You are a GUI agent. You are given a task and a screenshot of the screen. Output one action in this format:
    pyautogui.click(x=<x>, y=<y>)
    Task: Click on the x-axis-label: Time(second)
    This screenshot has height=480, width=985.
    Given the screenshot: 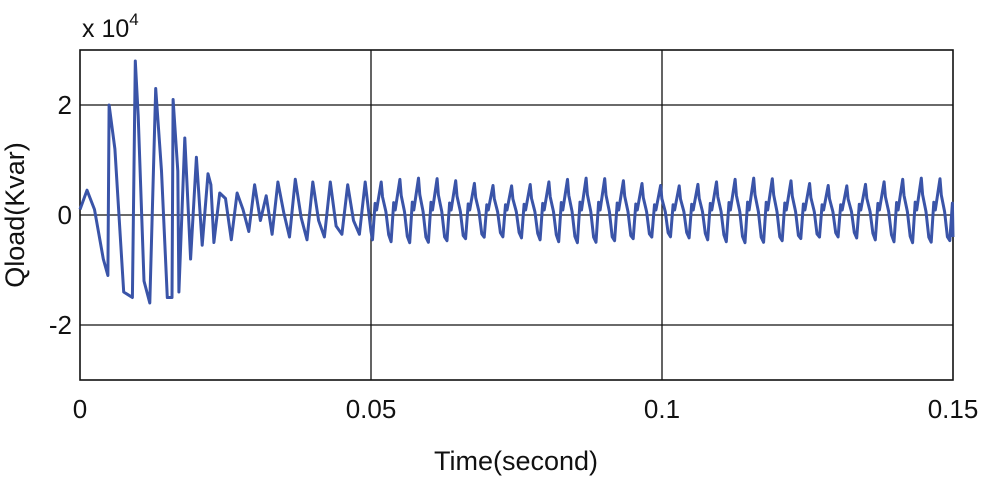 What is the action you would take?
    pyautogui.click(x=516, y=461)
    